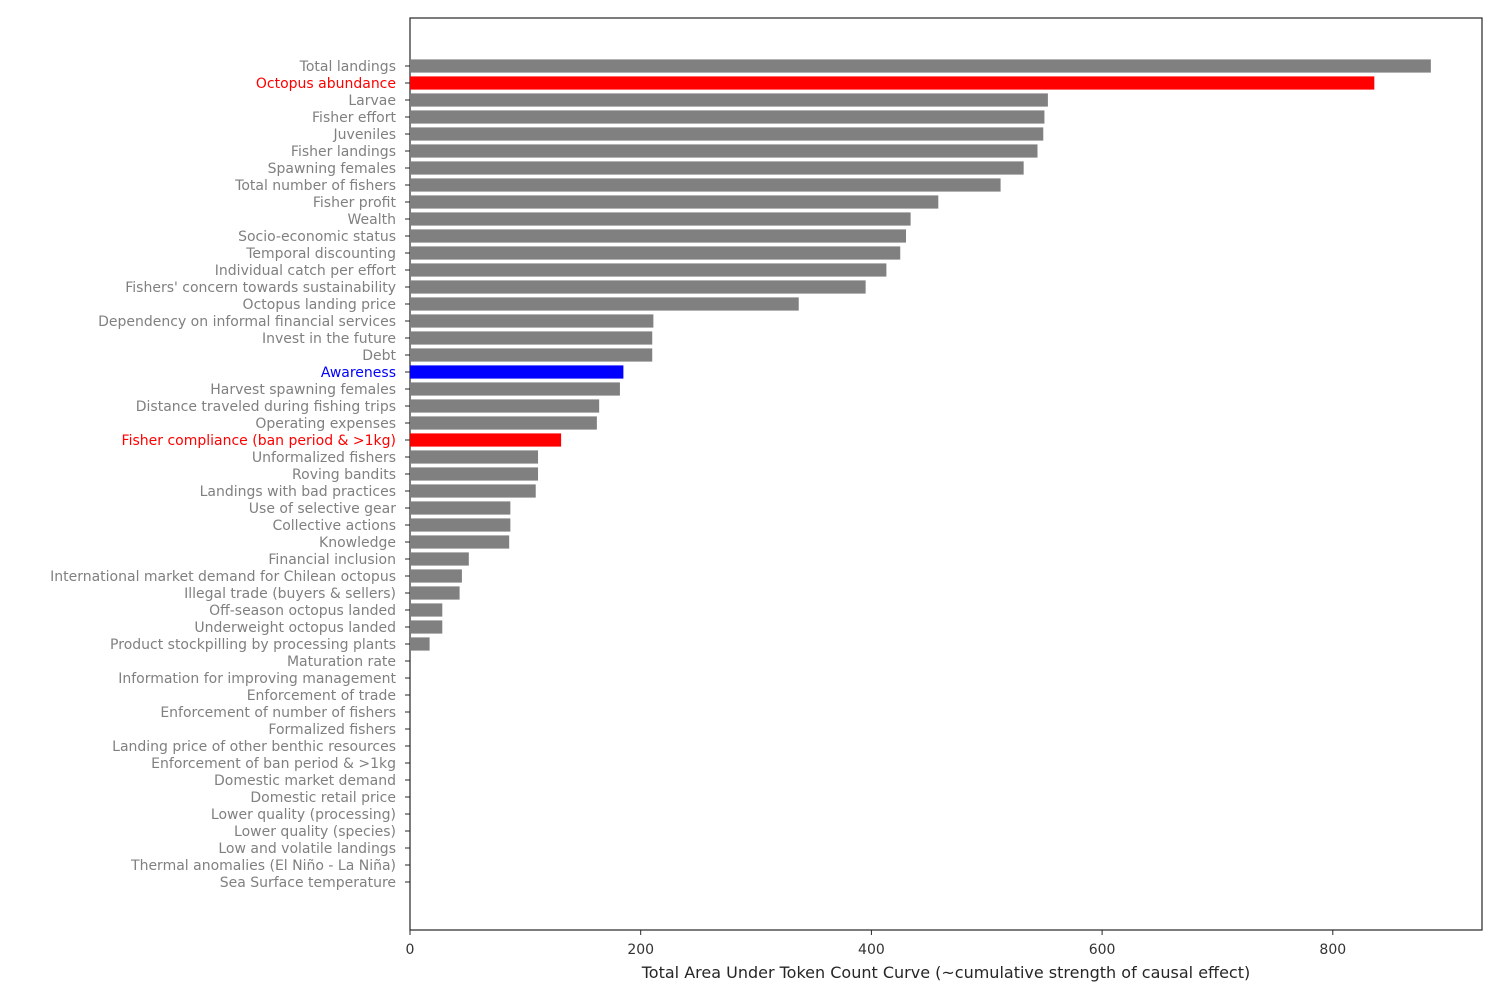  What do you see at coordinates (323, 798) in the screenshot?
I see `category-label-43: Domestic retail price` at bounding box center [323, 798].